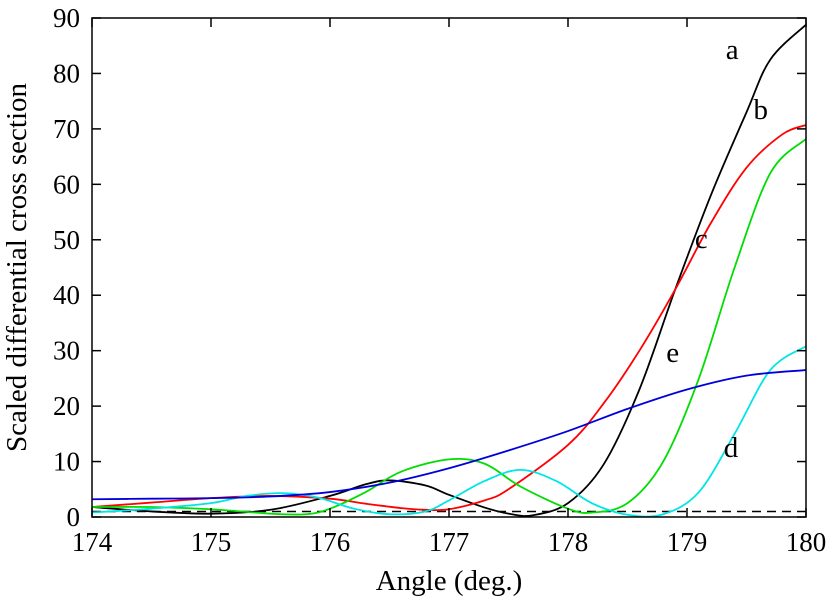 This screenshot has height=601, width=830. I want to click on x-tick-label: 175, so click(211, 542).